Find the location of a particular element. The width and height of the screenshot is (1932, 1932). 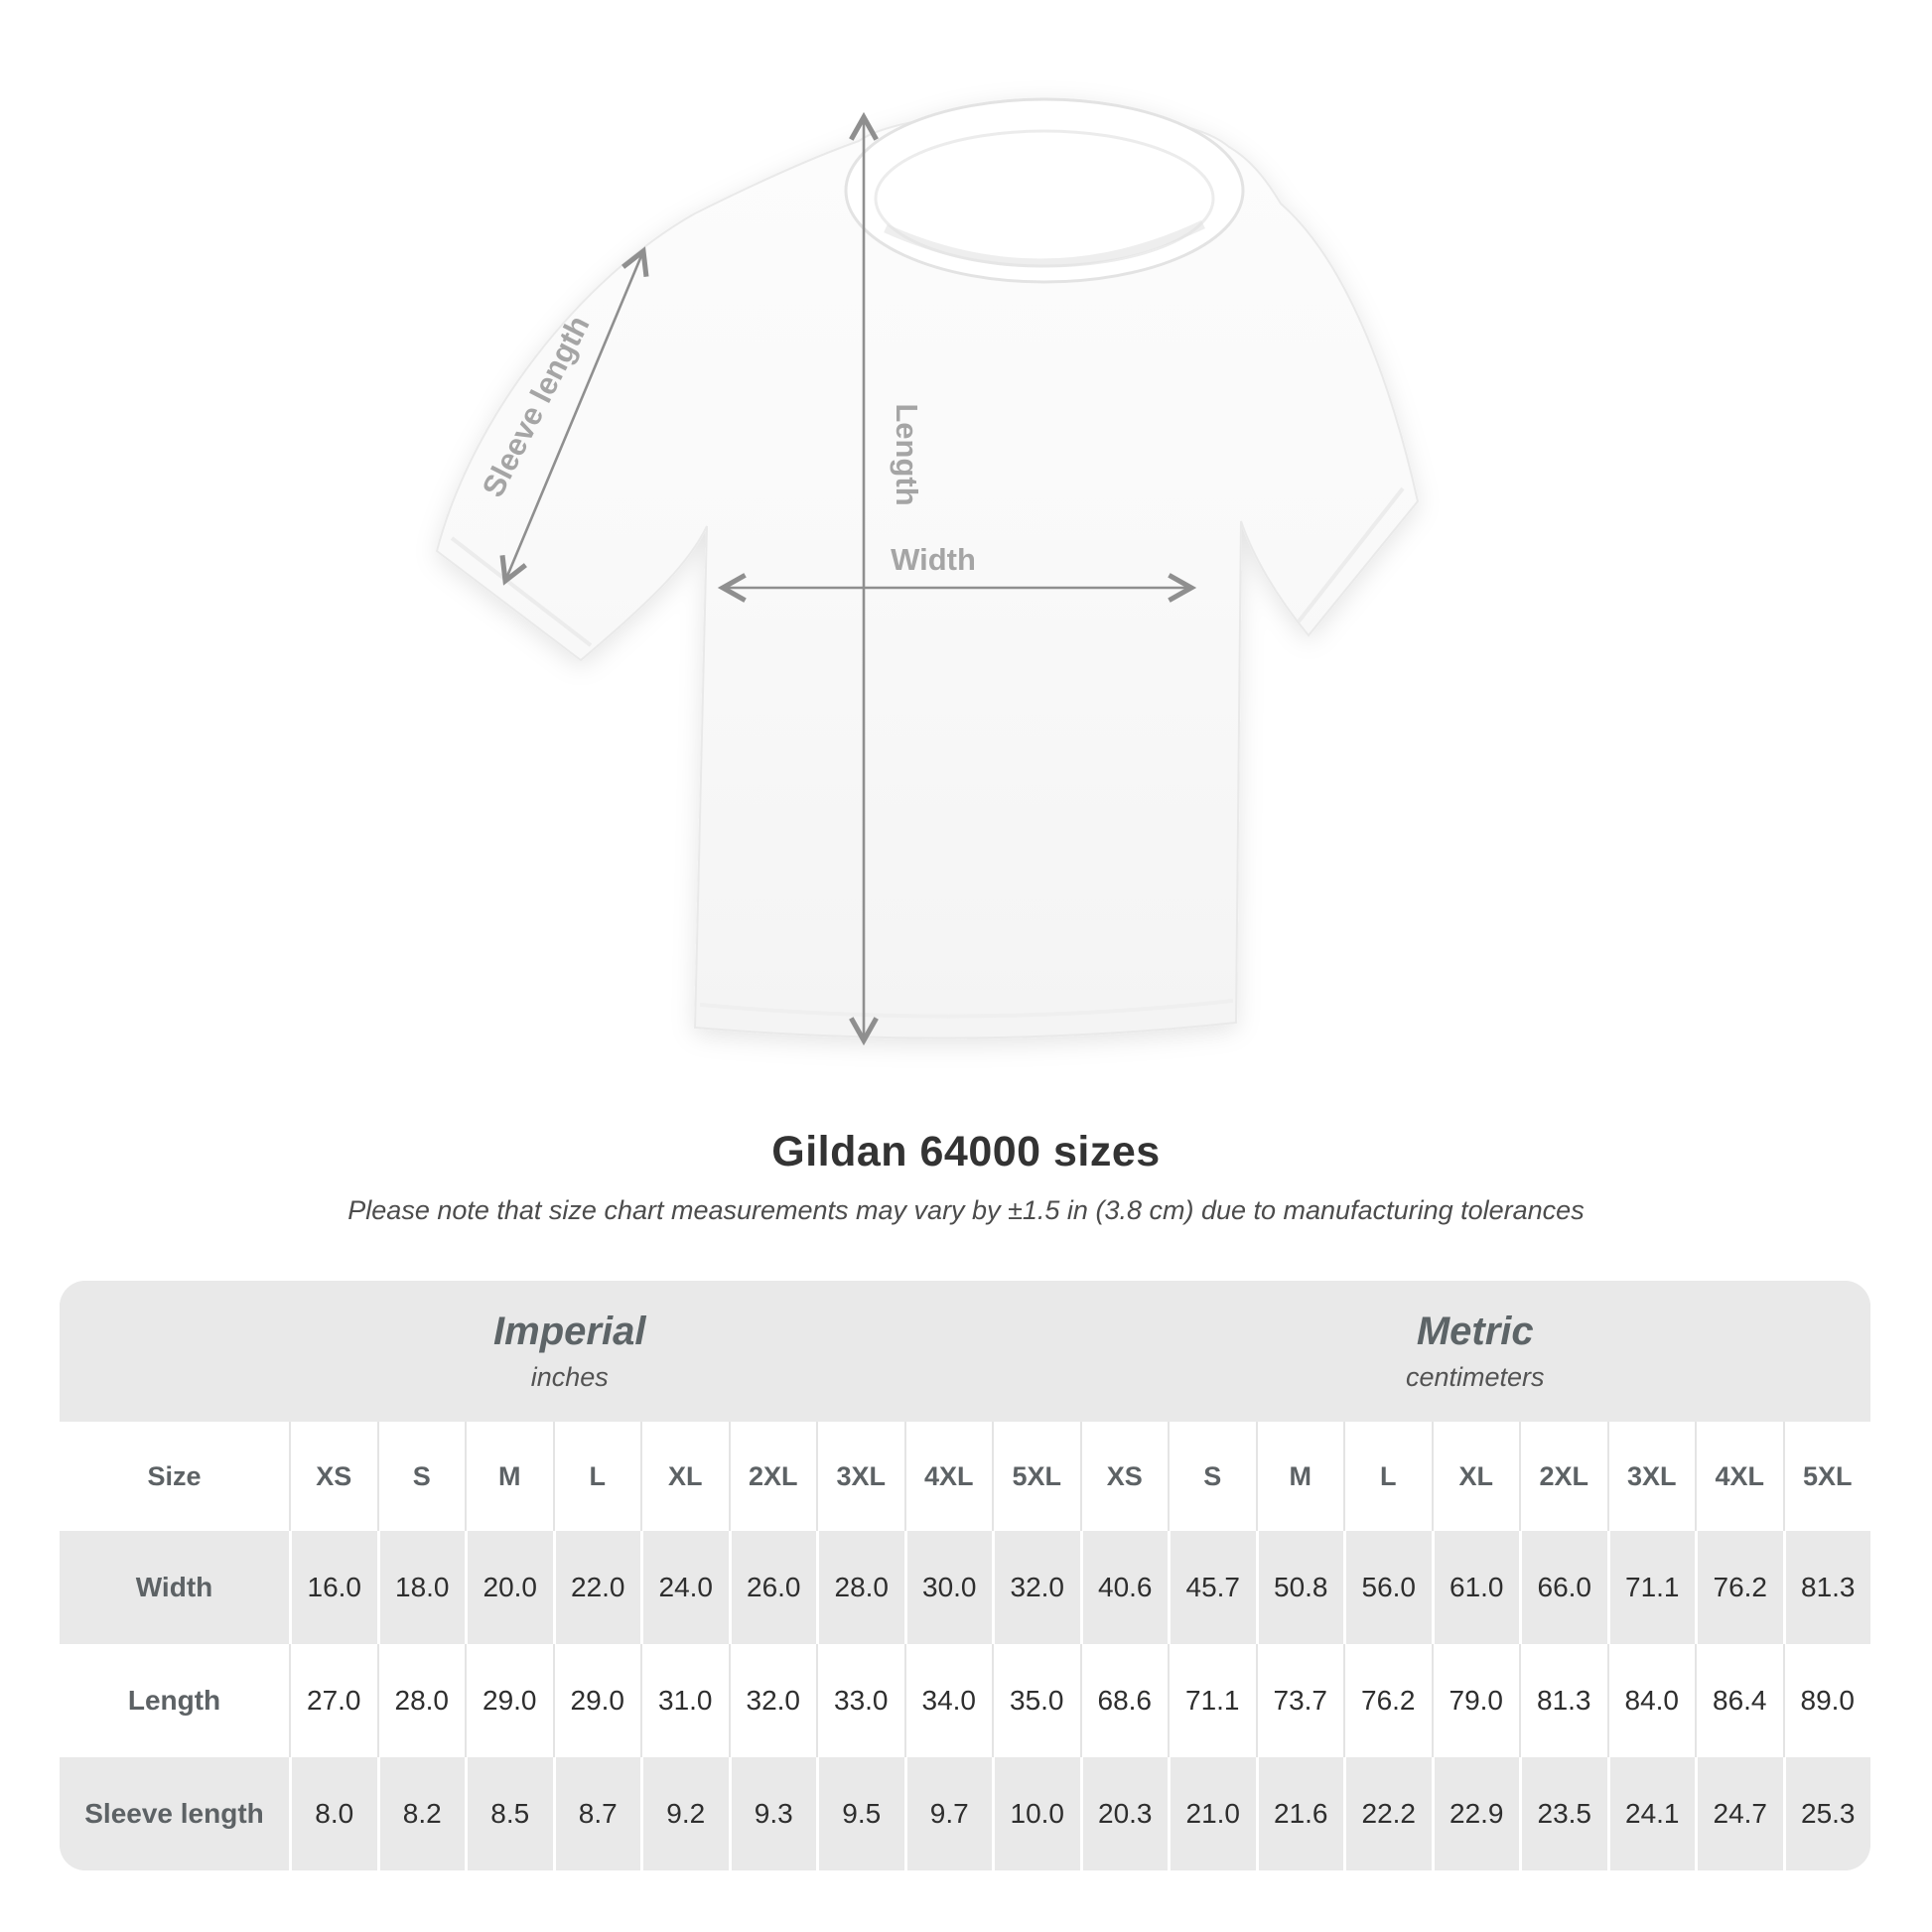

sleeve-metric-3xl: 24.1 is located at coordinates (1650, 1814).